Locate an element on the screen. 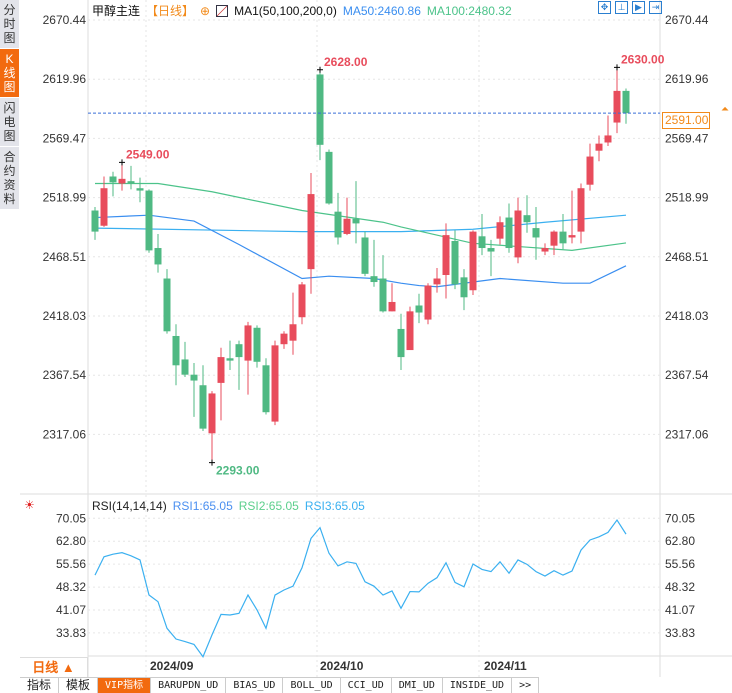 This screenshot has width=732, height=693. tabs-more-button: >> is located at coordinates (526, 685).